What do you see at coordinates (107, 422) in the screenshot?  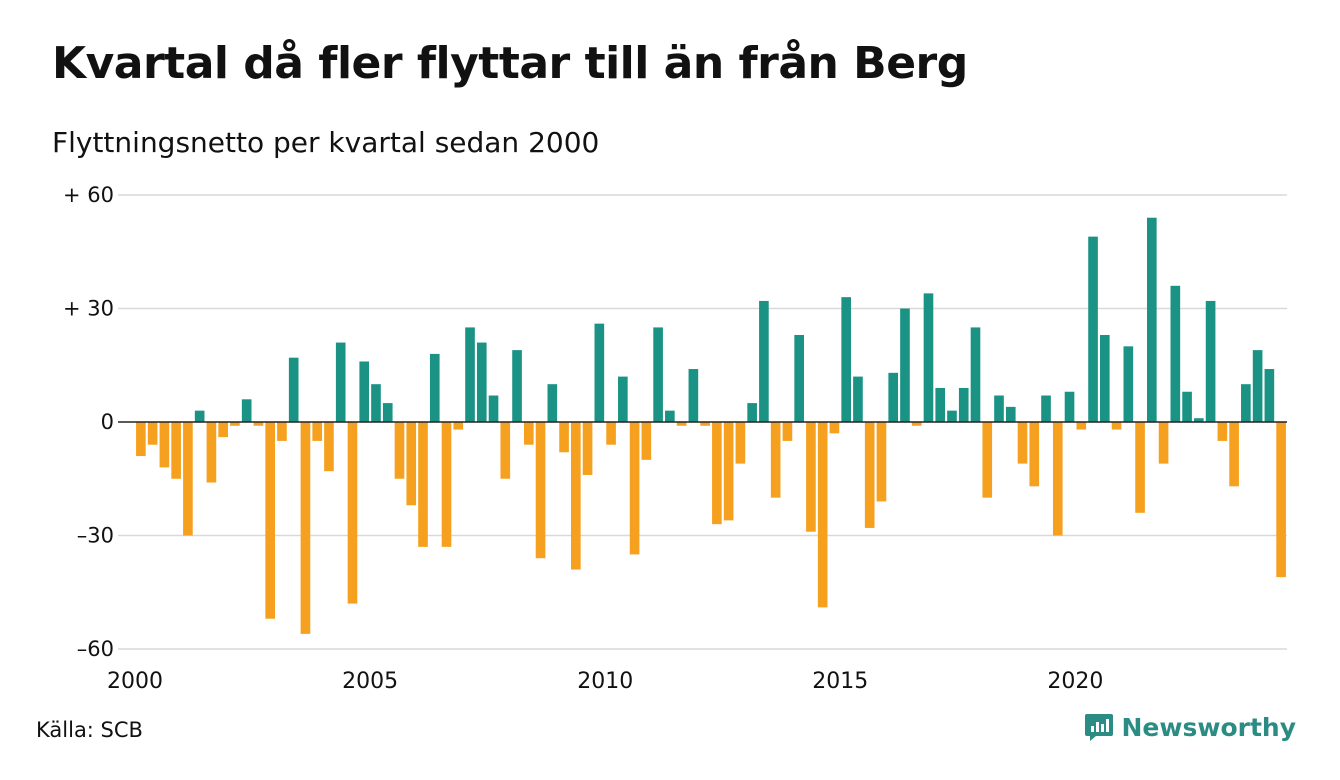 I see `y-tick-label: 0` at bounding box center [107, 422].